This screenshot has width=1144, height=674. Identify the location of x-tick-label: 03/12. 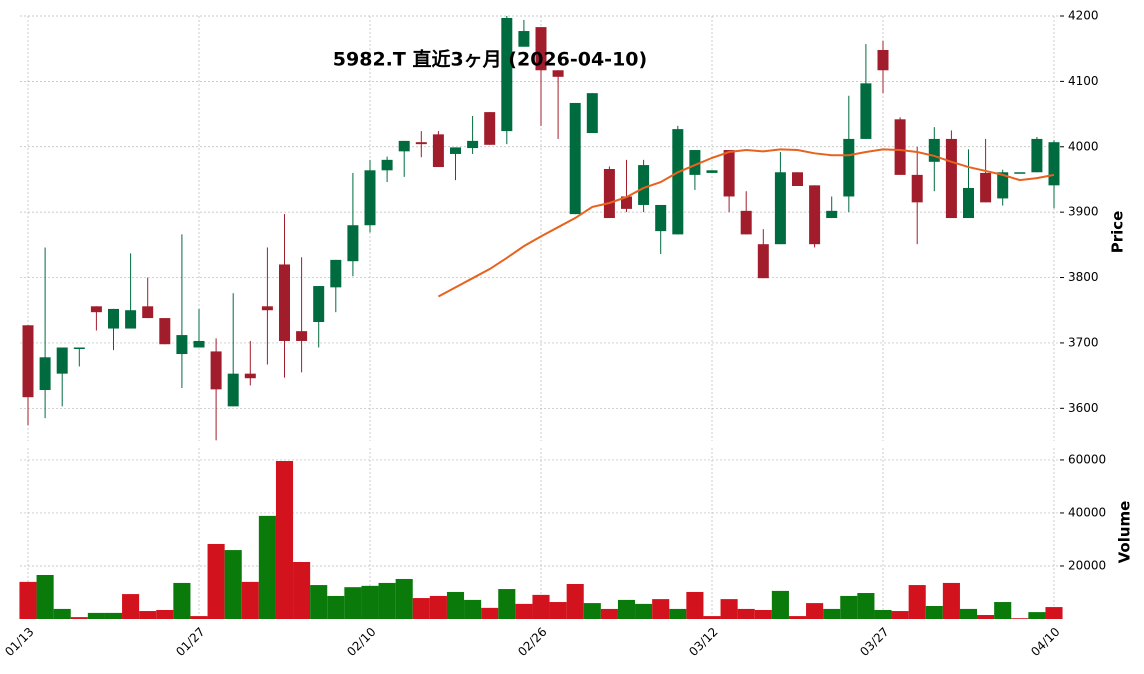
(703, 642).